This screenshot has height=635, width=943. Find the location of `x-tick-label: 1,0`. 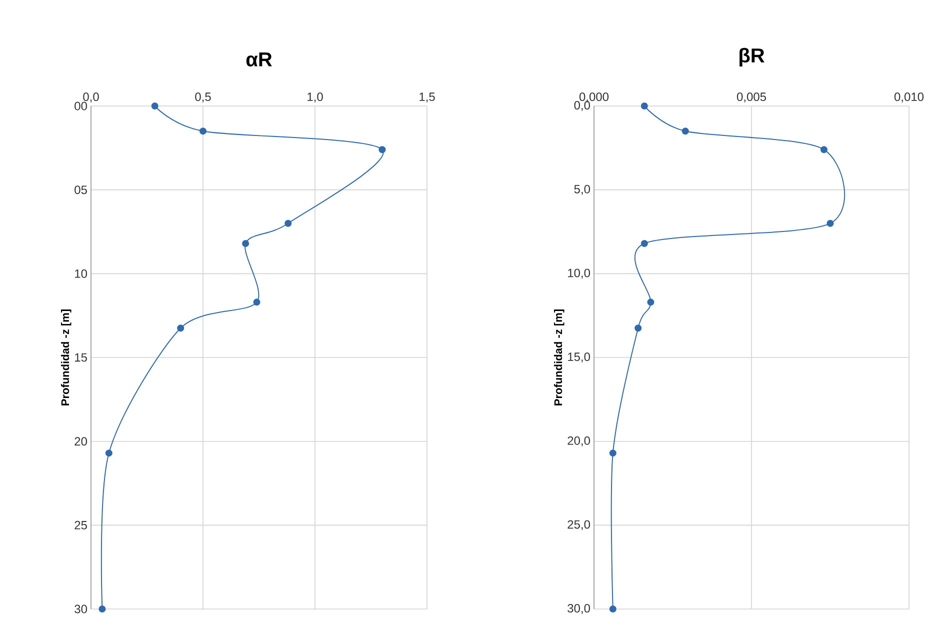

x-tick-label: 1,0 is located at coordinates (315, 97).